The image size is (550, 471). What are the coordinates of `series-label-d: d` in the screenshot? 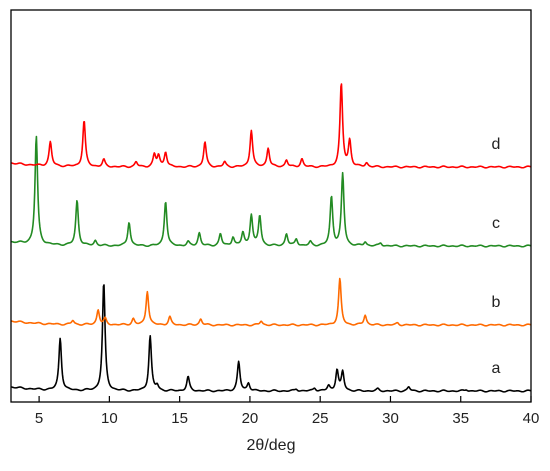 It's located at (496, 144).